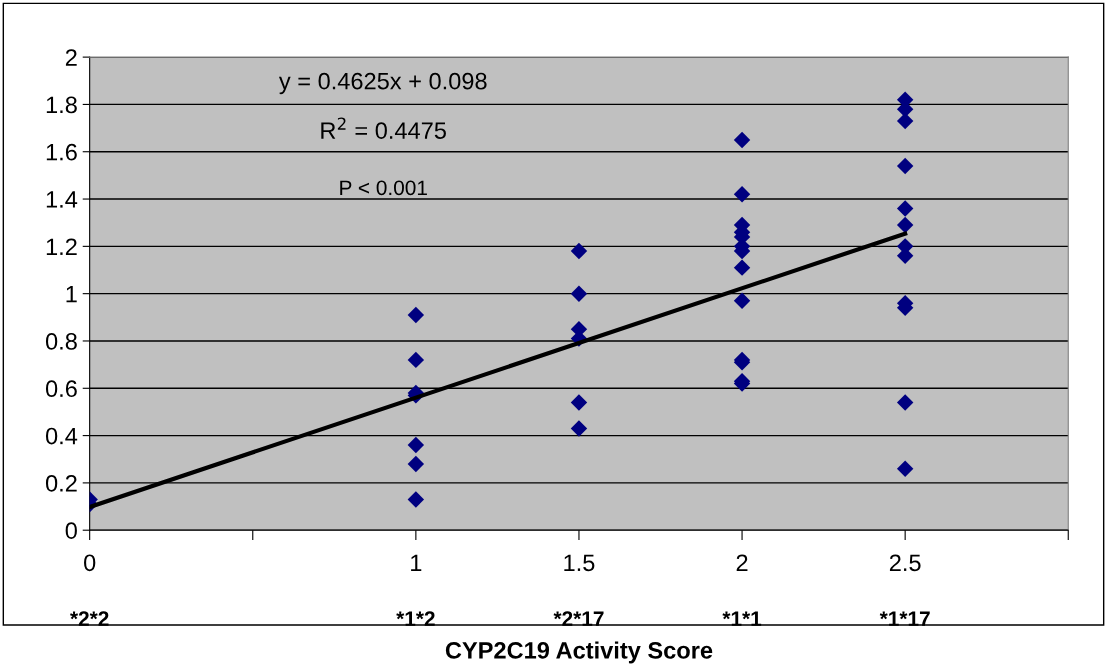 The image size is (1107, 672). What do you see at coordinates (61, 389) in the screenshot?
I see `y-tick-label: 0.6` at bounding box center [61, 389].